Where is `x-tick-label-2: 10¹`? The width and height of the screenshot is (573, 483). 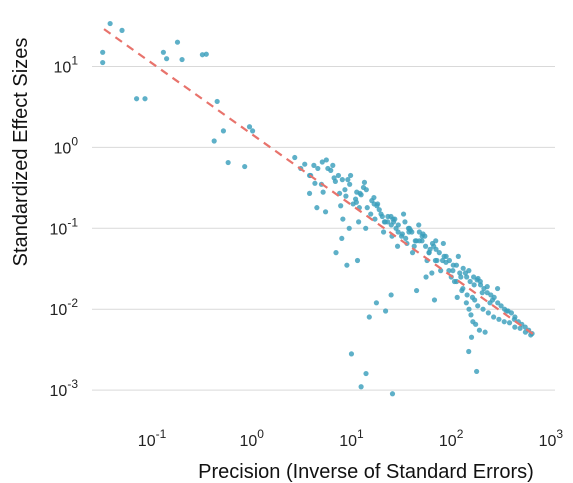
x-tick-label-2: 10¹ is located at coordinates (351, 438).